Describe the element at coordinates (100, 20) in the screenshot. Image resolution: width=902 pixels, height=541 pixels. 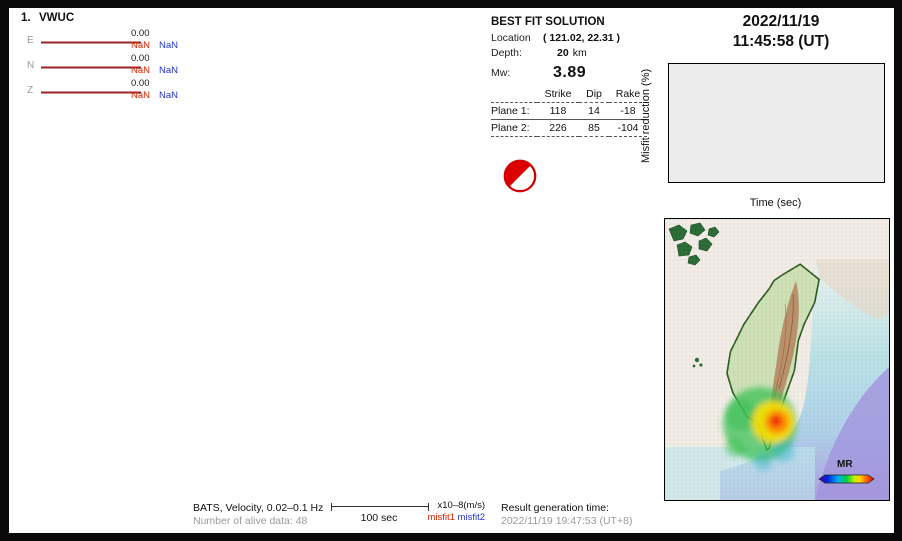
I see `station-title: 1. VWUC` at that location.